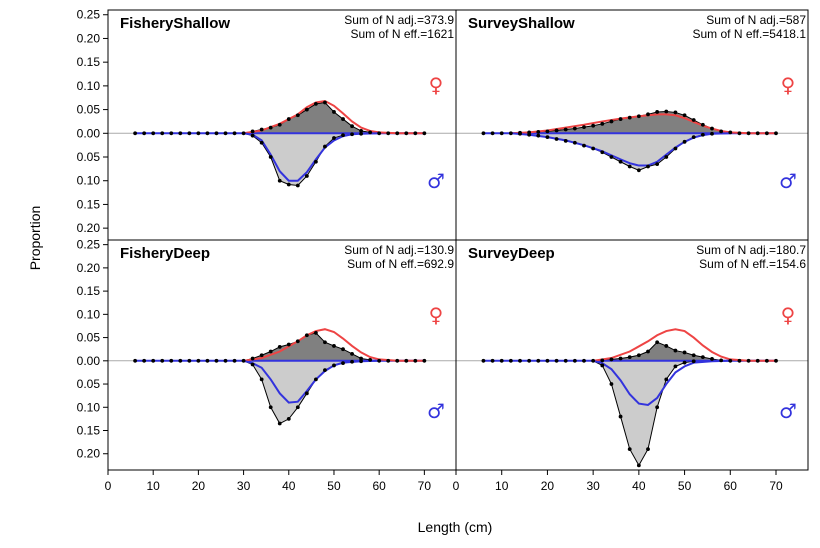  Describe the element at coordinates (752, 264) in the screenshot. I see `panel-info-line: Sum of N eff.=154.6` at that location.